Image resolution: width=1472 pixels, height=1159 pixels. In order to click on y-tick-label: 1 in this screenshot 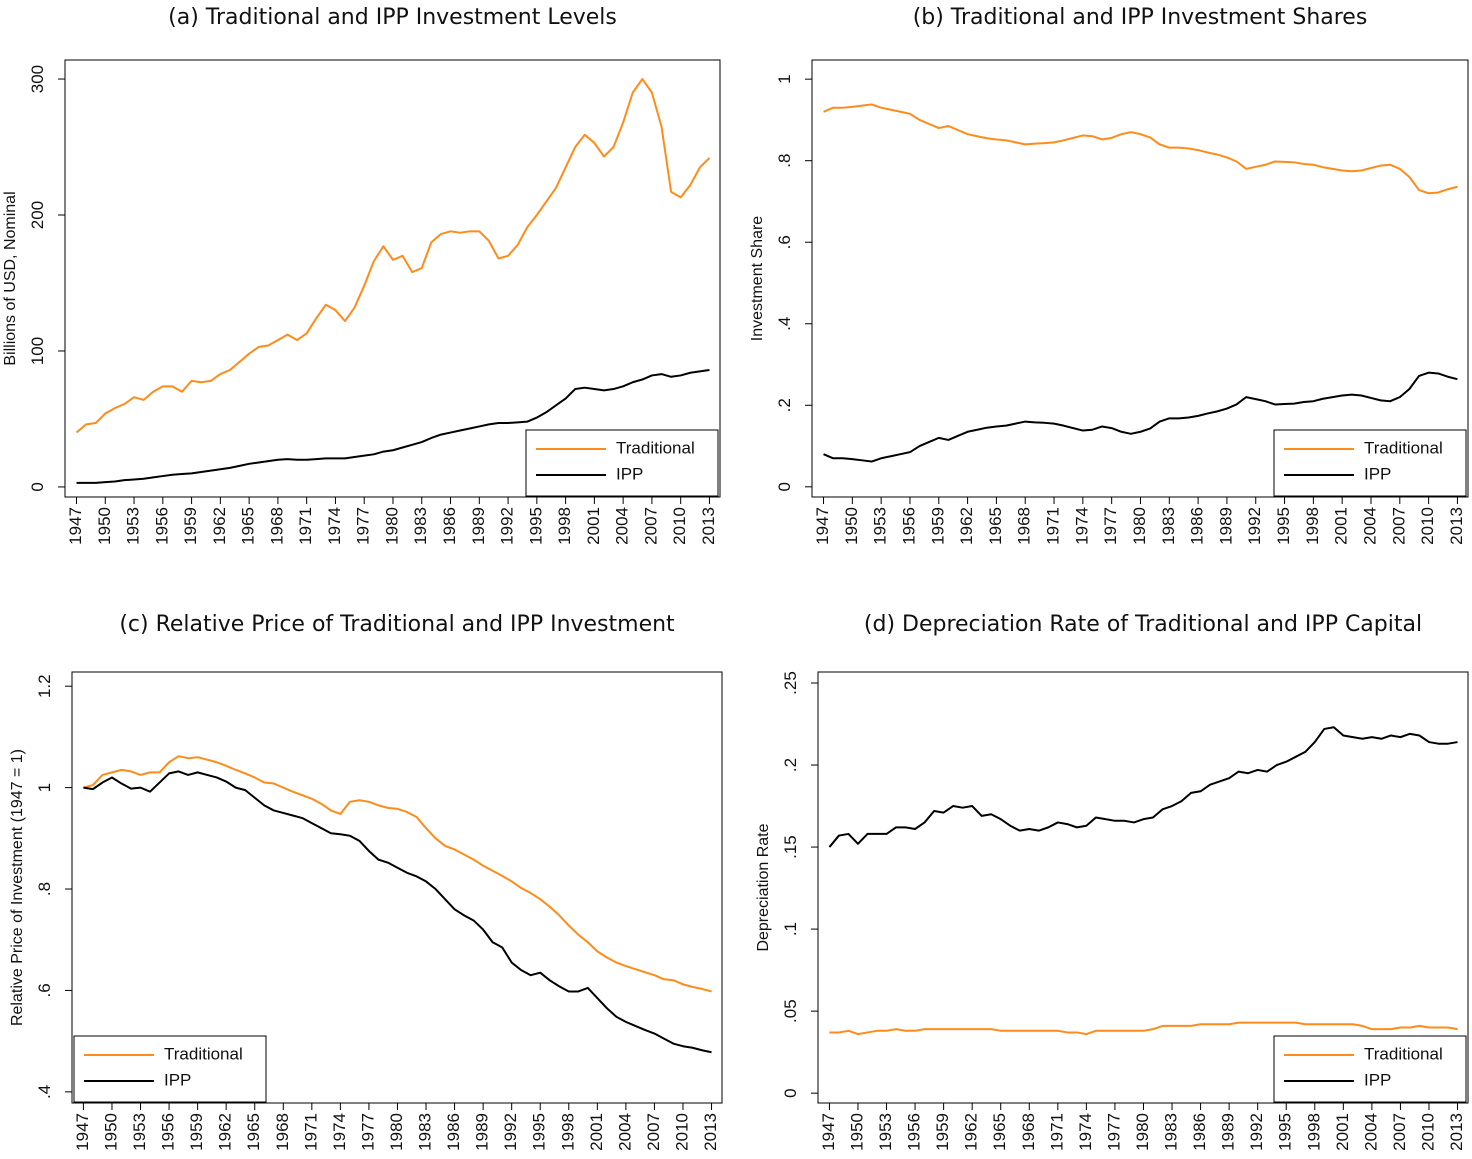, I will do `click(784, 78)`.